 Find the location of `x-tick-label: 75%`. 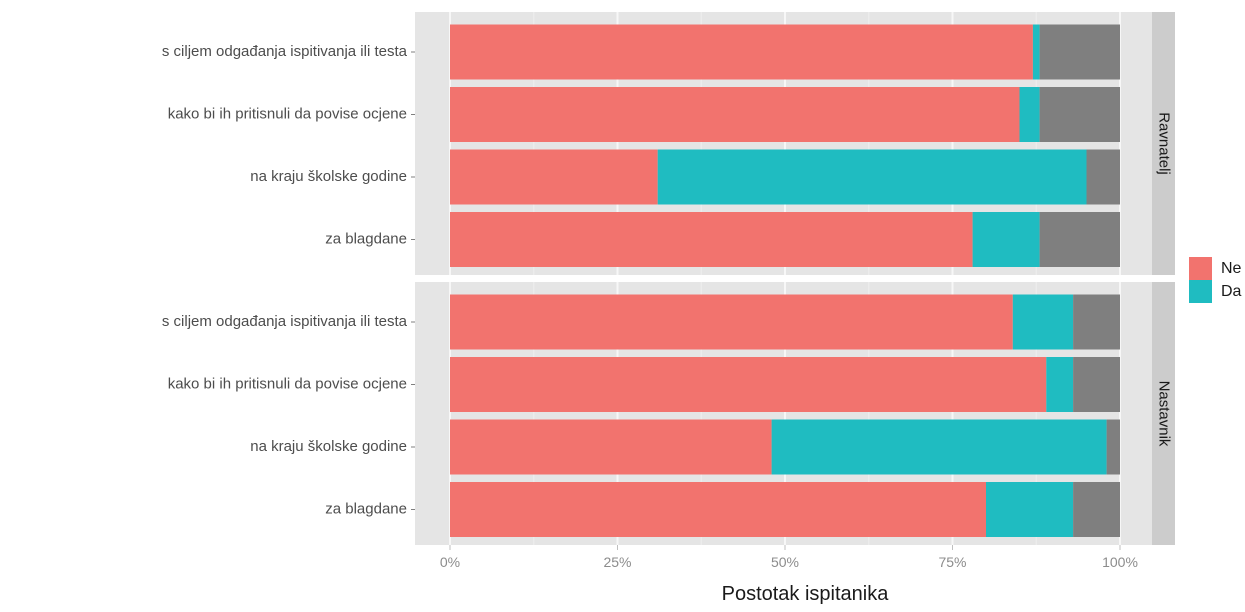

x-tick-label: 75% is located at coordinates (952, 562).